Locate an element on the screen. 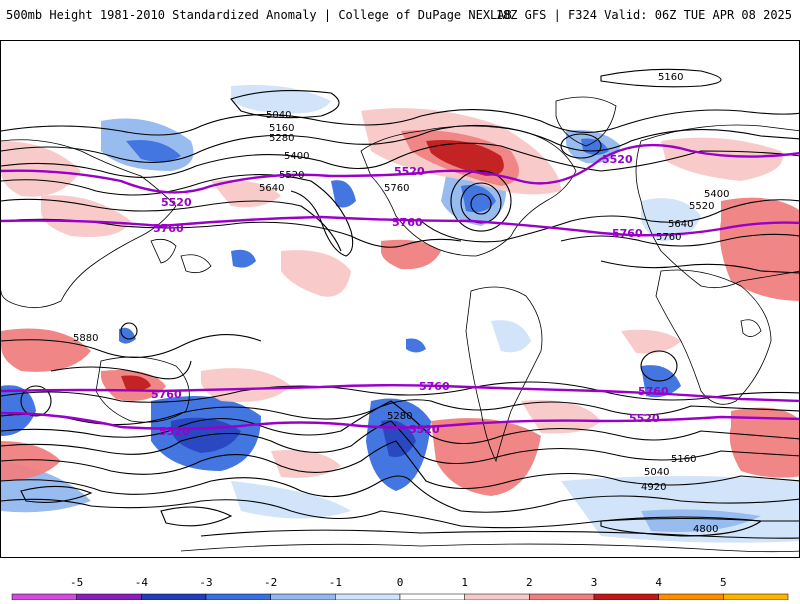 The width and height of the screenshot is (800, 604). colorbar-tick-label: 0 is located at coordinates (400, 582).